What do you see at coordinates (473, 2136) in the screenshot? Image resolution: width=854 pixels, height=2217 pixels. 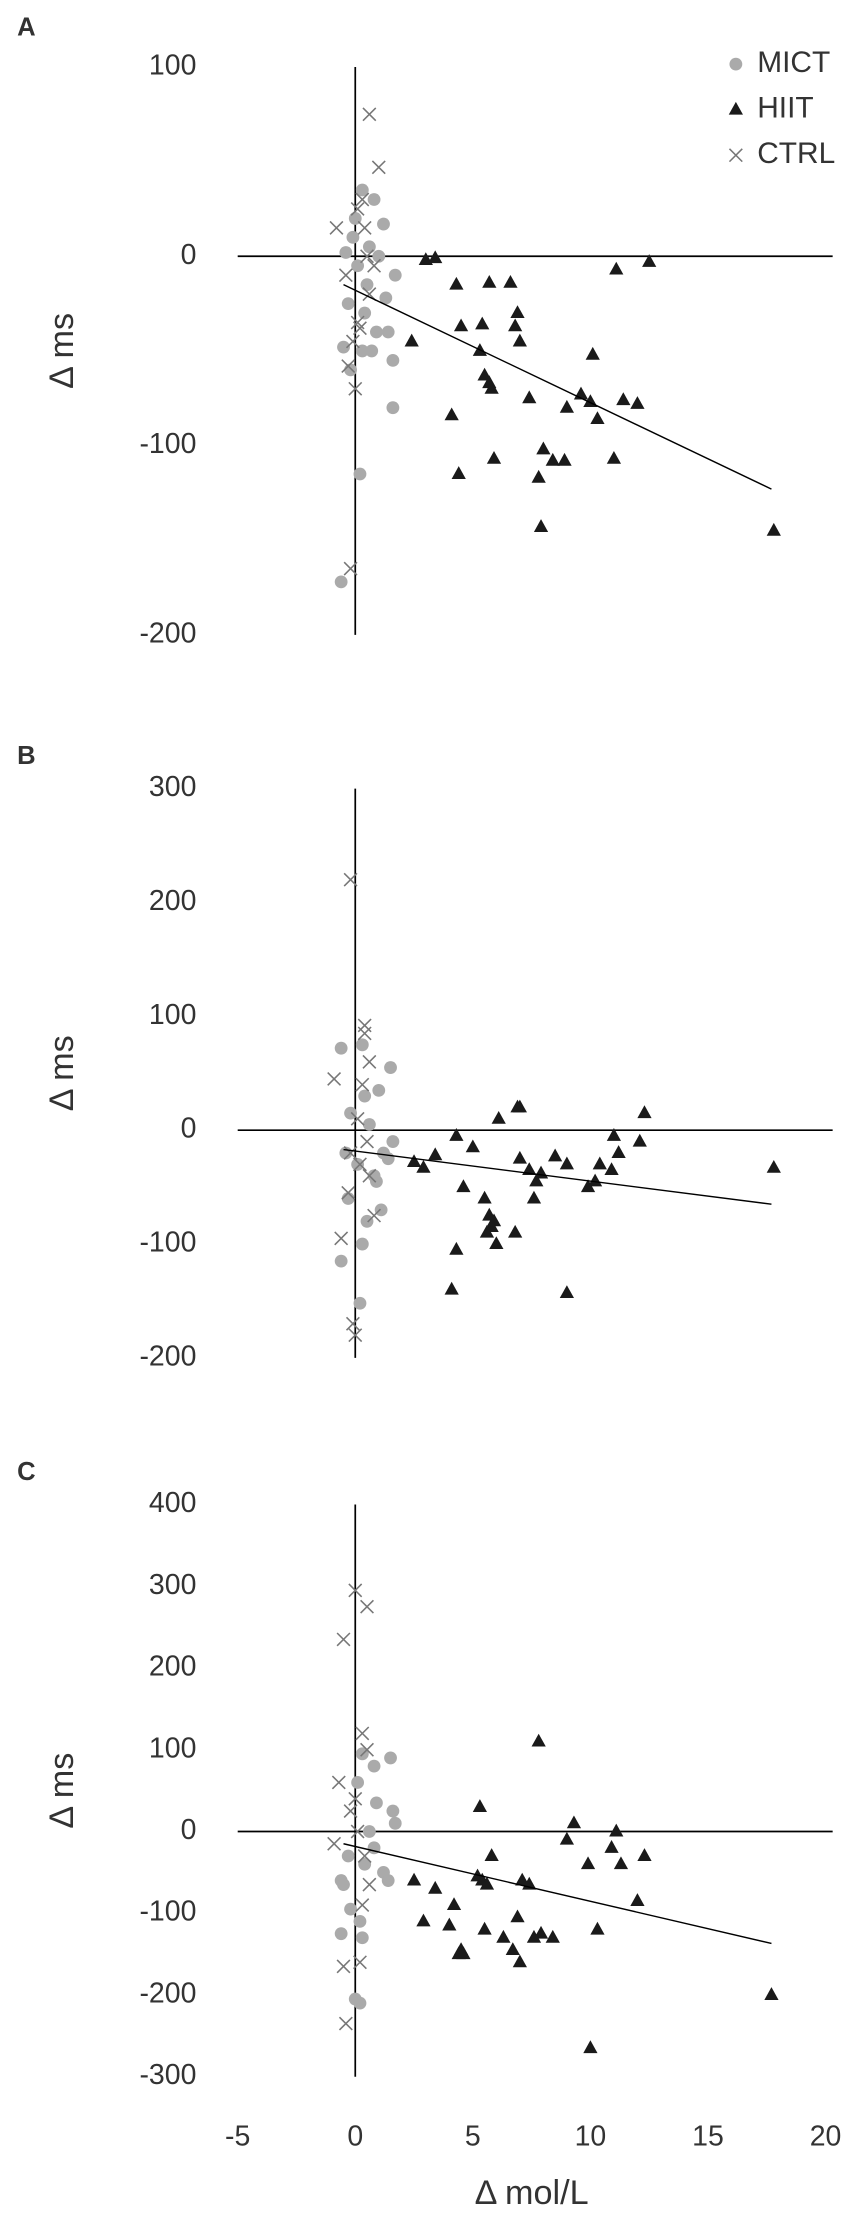 I see `x-tick-label: 5` at bounding box center [473, 2136].